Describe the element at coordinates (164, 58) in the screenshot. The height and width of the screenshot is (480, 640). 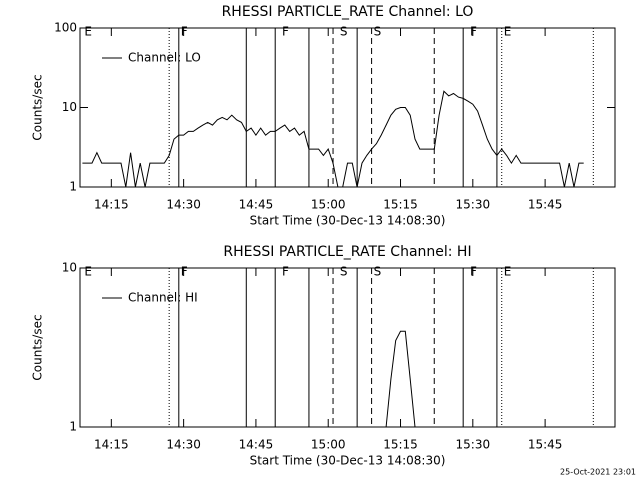
I see `legend-label: Channel: LO` at that location.